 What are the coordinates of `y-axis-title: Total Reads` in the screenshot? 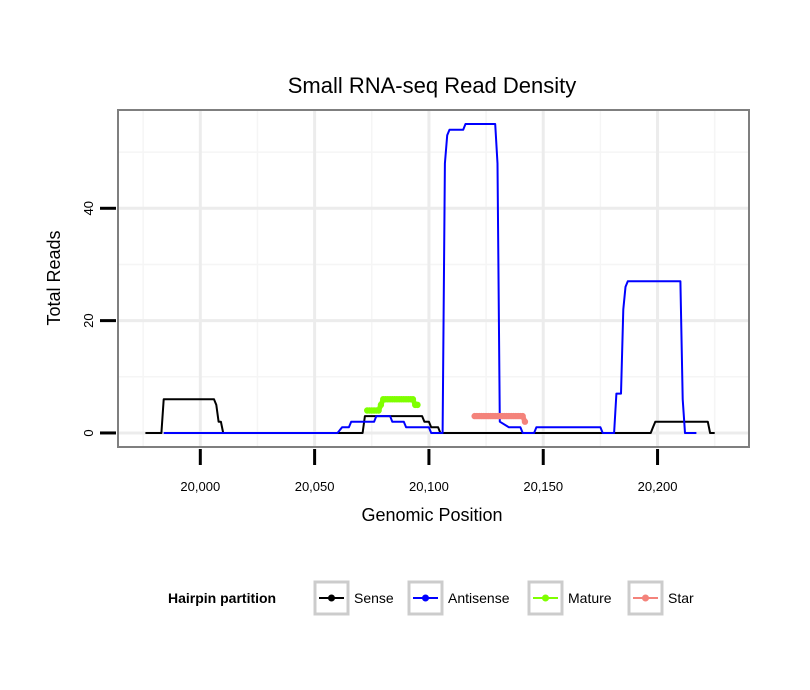 It's located at (54, 277).